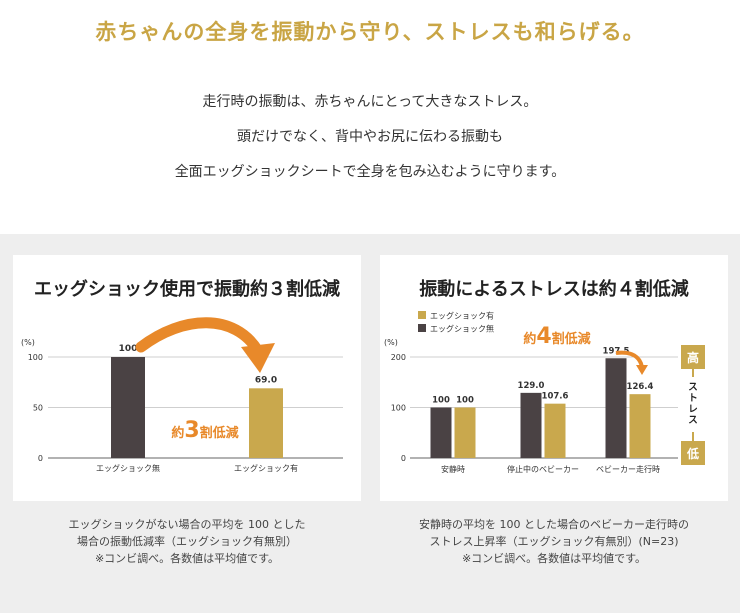  What do you see at coordinates (182, 395) in the screenshot?
I see `vibration-chart: (%) 100 50 0 100 エッグショック無 69.0 エッグショック有 約3割低減` at bounding box center [182, 395].